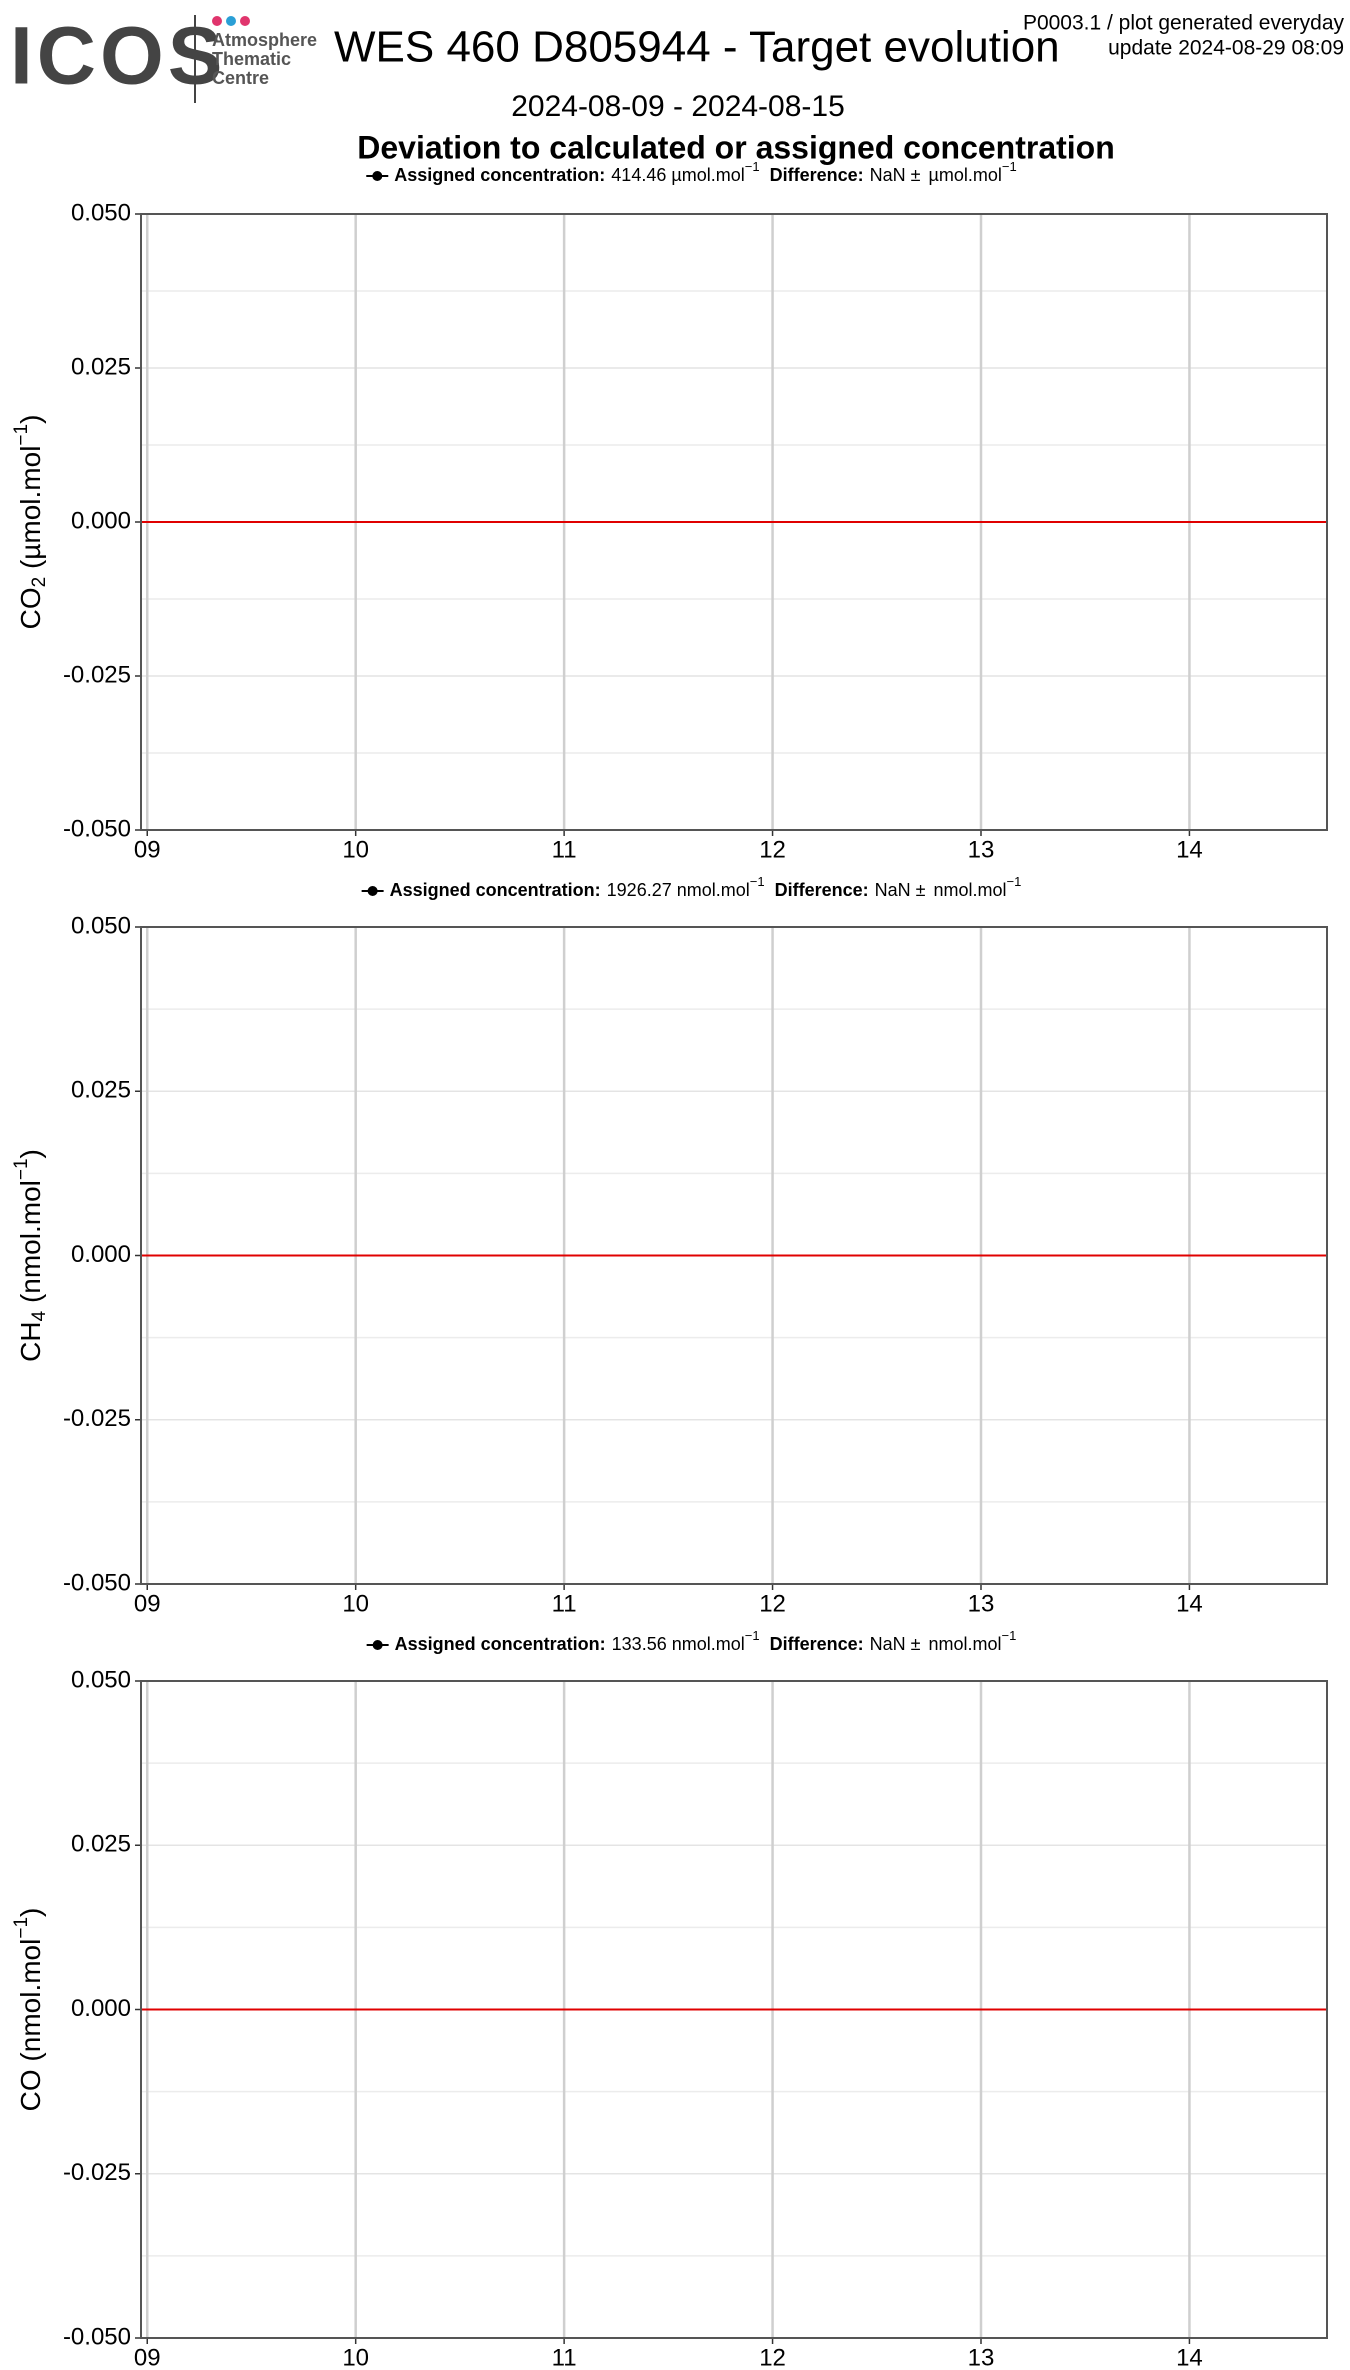 The height and width of the screenshot is (2370, 1350). What do you see at coordinates (264, 40) in the screenshot?
I see `logo-line: Atmosphere` at bounding box center [264, 40].